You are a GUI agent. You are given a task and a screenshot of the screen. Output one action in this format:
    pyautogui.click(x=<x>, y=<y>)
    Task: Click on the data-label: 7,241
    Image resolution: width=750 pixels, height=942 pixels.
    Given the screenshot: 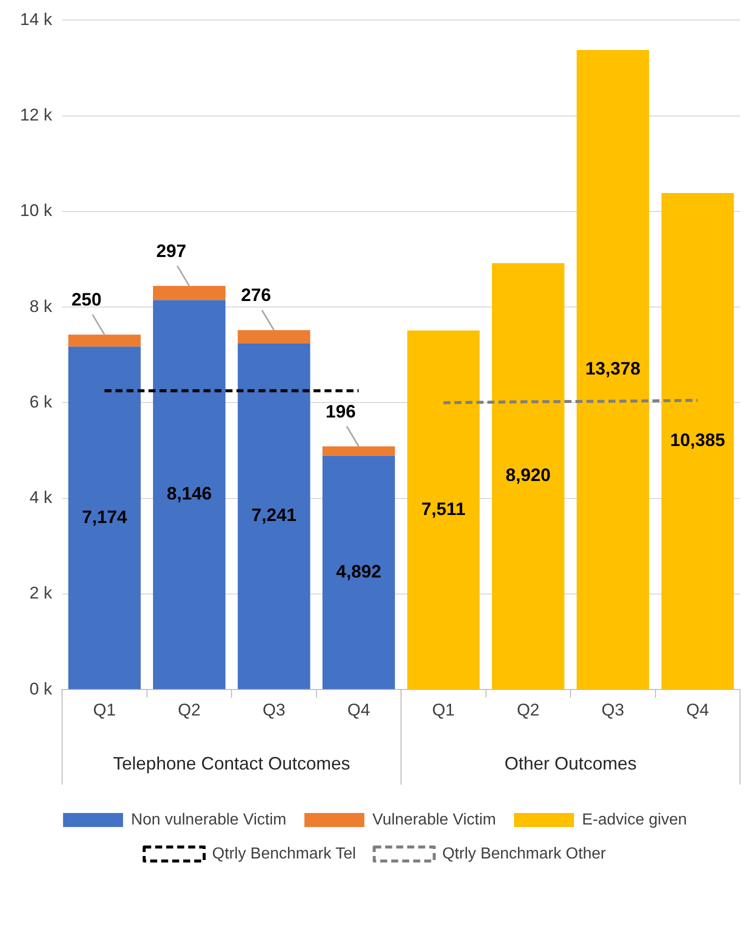 What is the action you would take?
    pyautogui.click(x=273, y=515)
    